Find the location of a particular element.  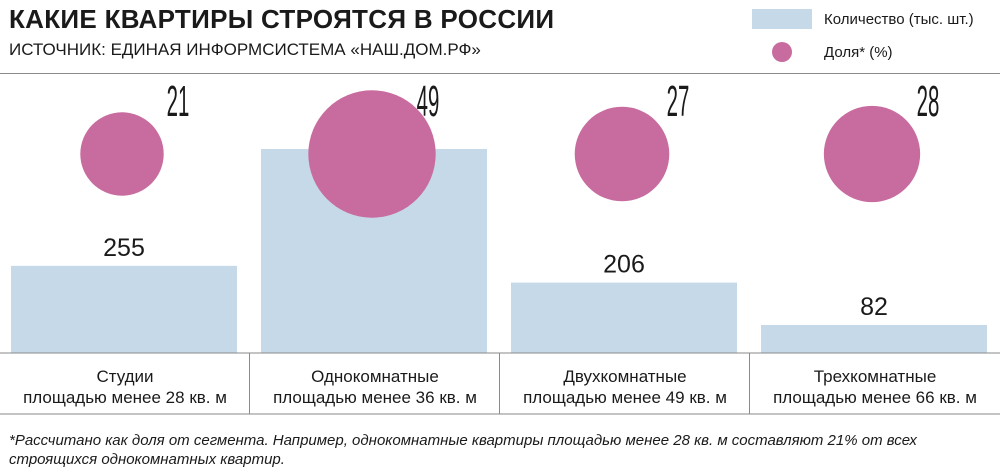

legend-count-label: Количество (тыс. шт.) is located at coordinates (899, 19).